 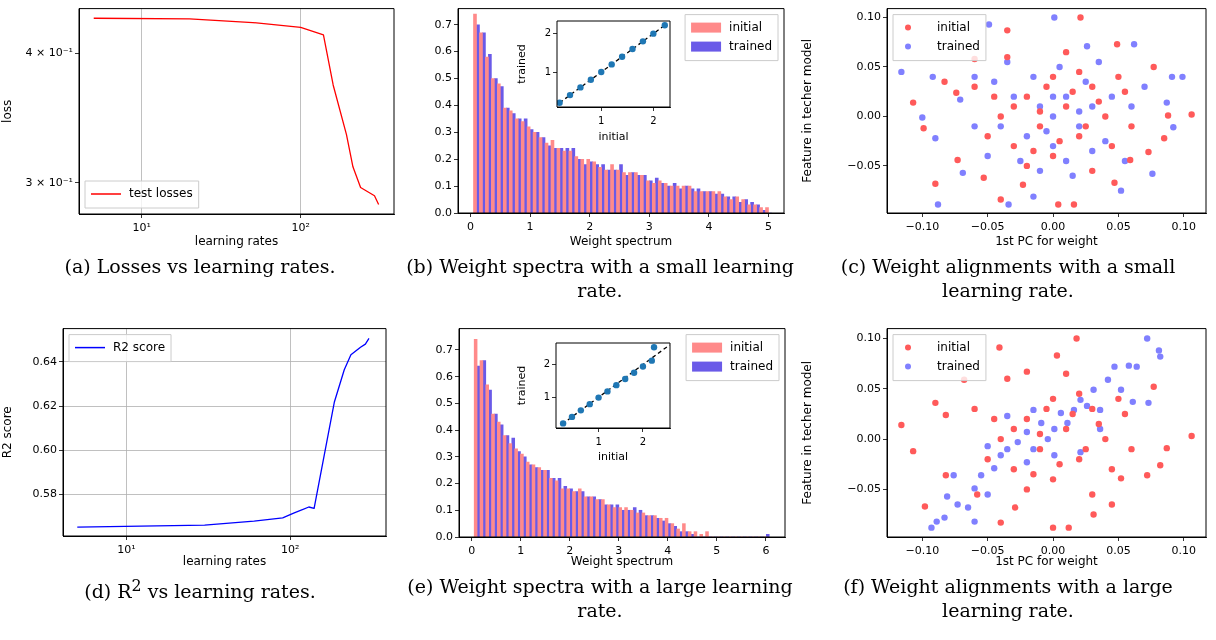 I want to click on text: (d) R$^{2}$ vs learning rates., so click(x=200, y=589).